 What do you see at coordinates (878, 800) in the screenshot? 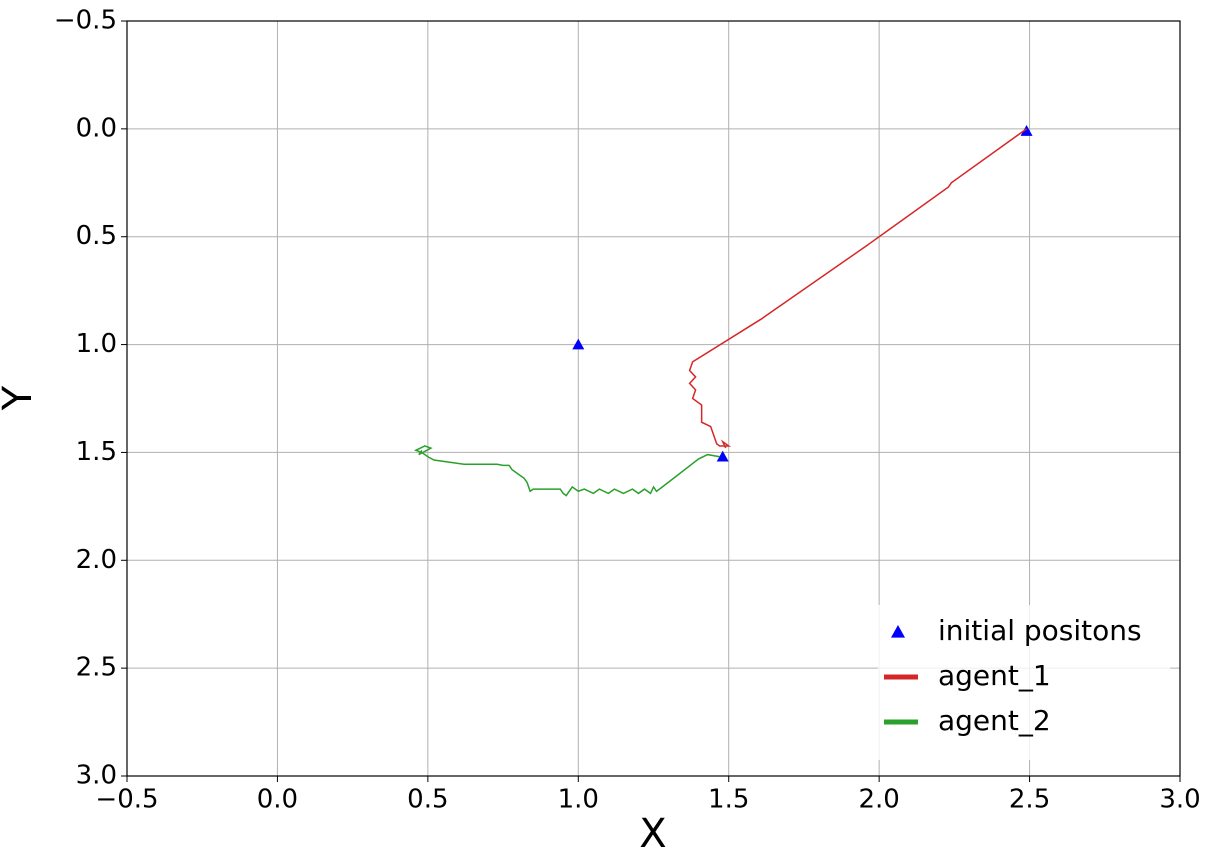
I see `x-tick-label: 2.0` at bounding box center [878, 800].